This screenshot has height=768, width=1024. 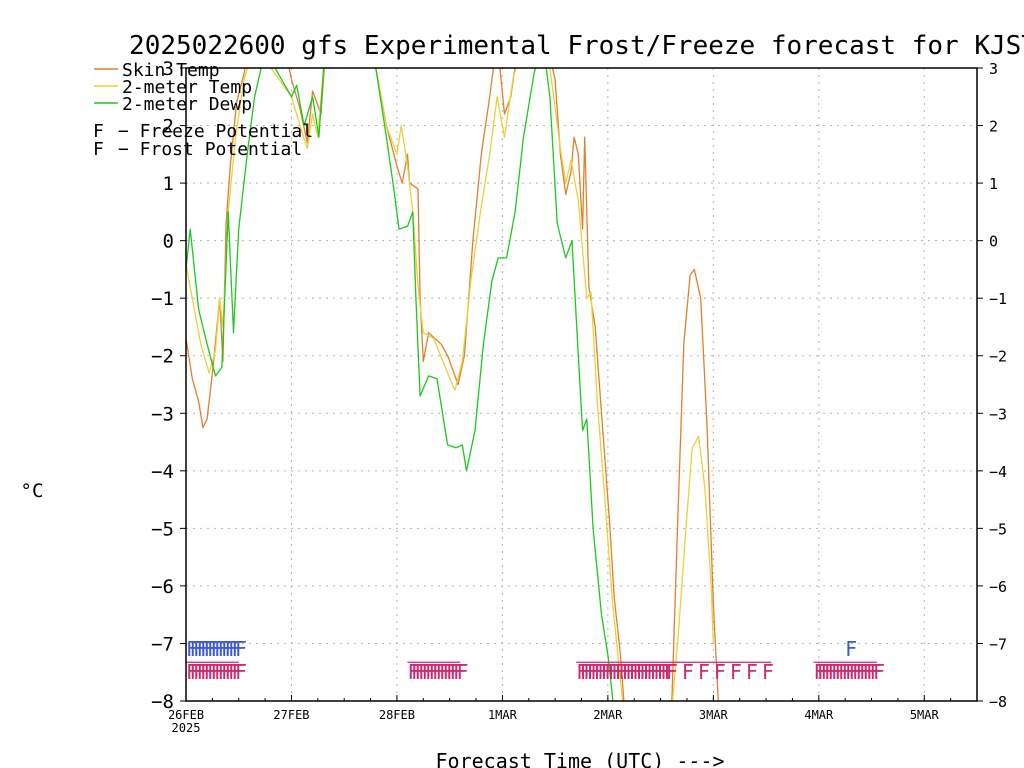 What do you see at coordinates (186, 728) in the screenshot?
I see `x-tick-sublabel: 2025` at bounding box center [186, 728].